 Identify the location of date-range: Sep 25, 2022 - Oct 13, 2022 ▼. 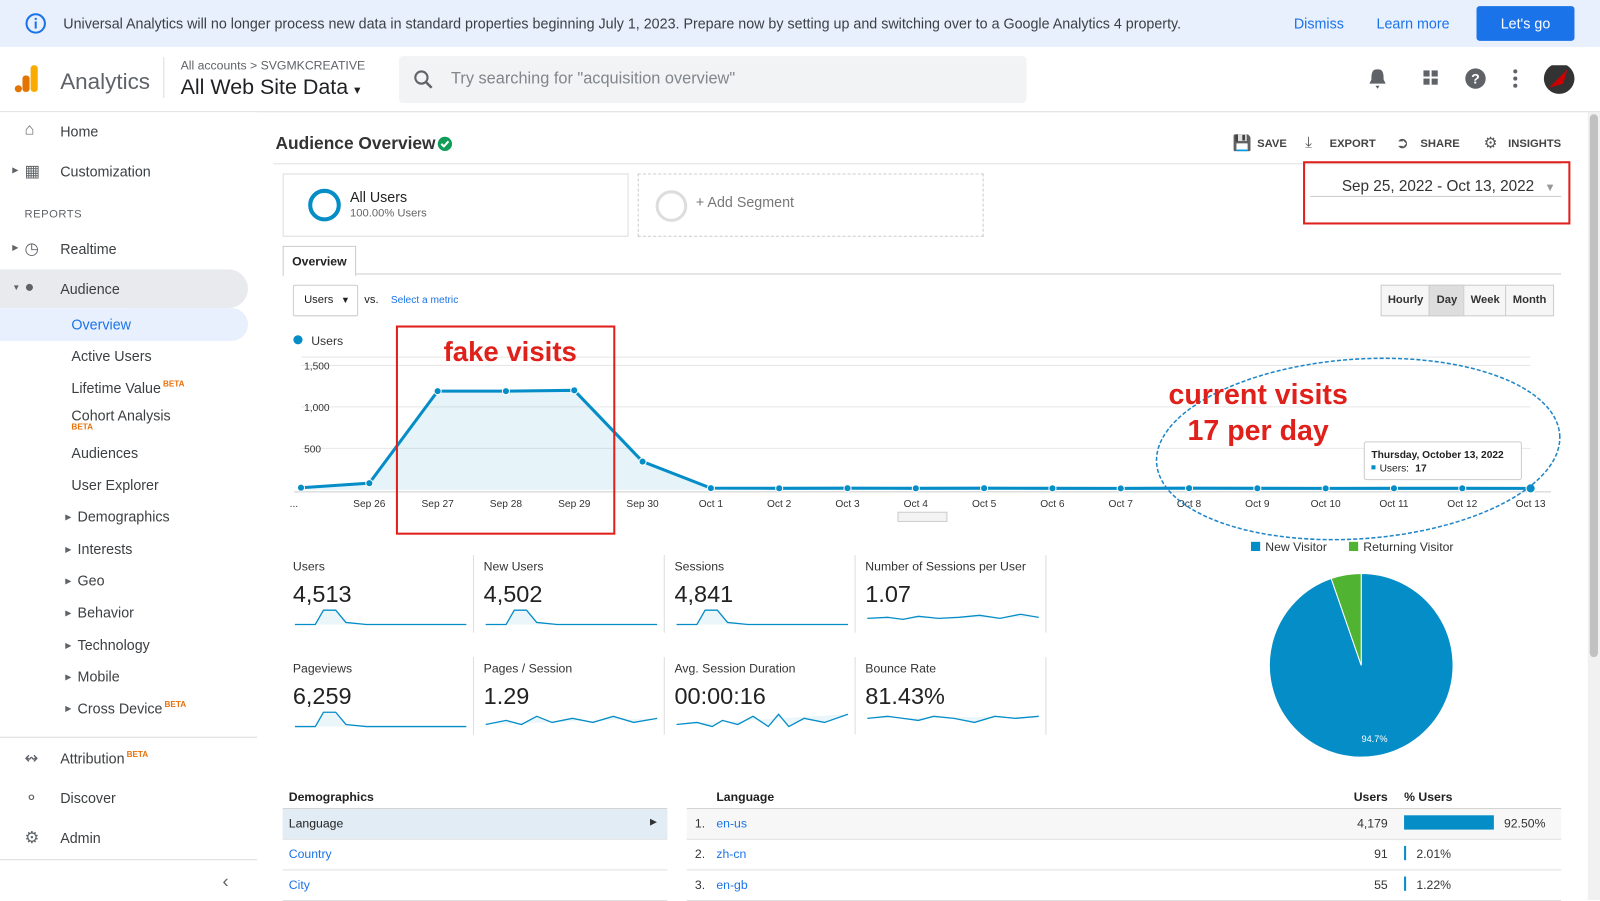
(1448, 186).